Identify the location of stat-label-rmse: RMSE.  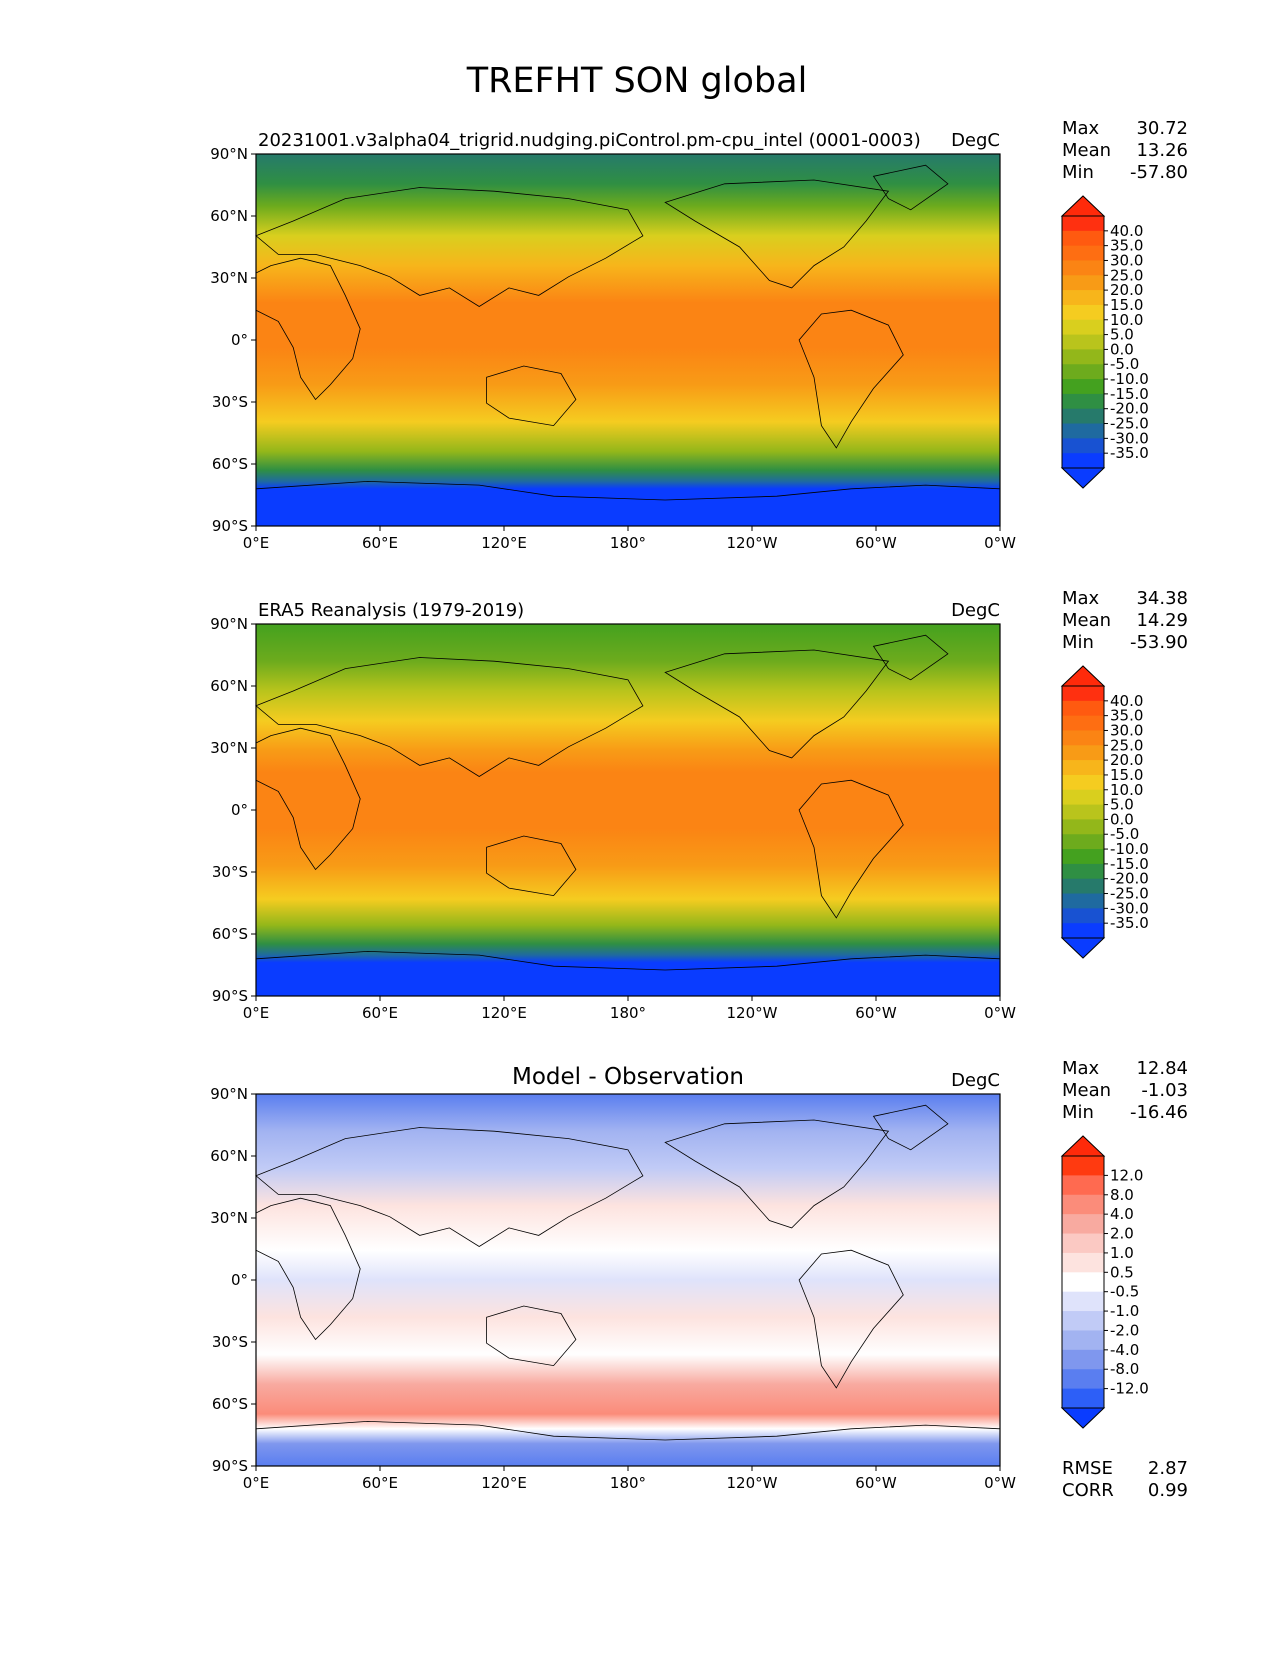
(1087, 1468).